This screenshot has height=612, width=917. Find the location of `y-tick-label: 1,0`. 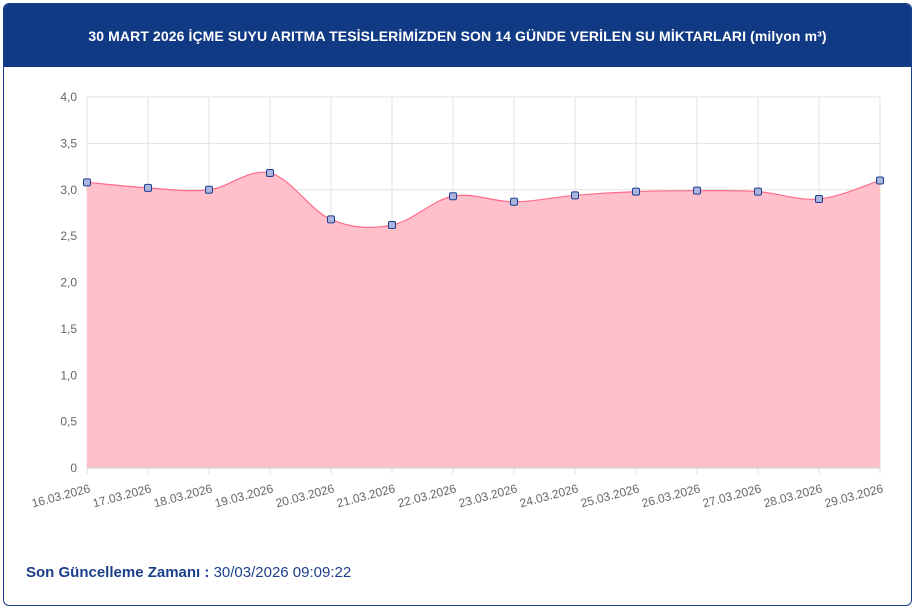

y-tick-label: 1,0 is located at coordinates (68, 375).